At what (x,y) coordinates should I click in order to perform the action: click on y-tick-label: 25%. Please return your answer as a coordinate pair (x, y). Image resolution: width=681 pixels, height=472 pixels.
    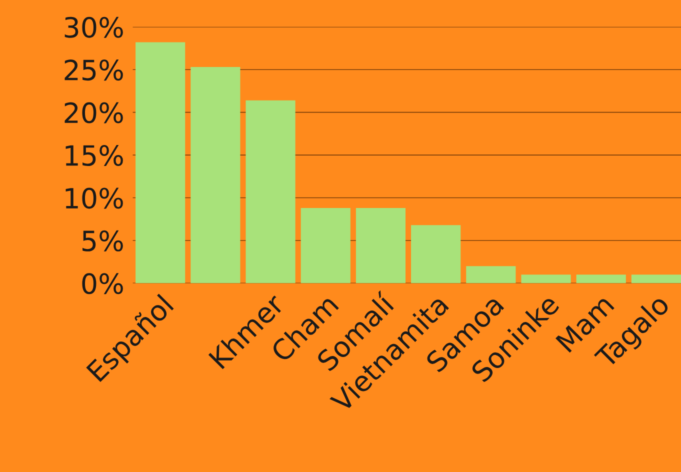
    Looking at the image, I should click on (93, 70).